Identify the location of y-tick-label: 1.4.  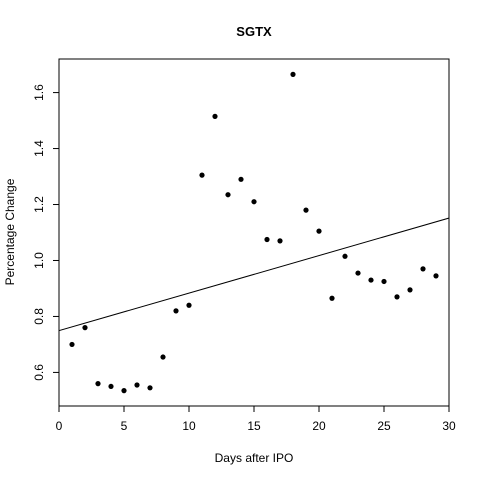
(39, 148).